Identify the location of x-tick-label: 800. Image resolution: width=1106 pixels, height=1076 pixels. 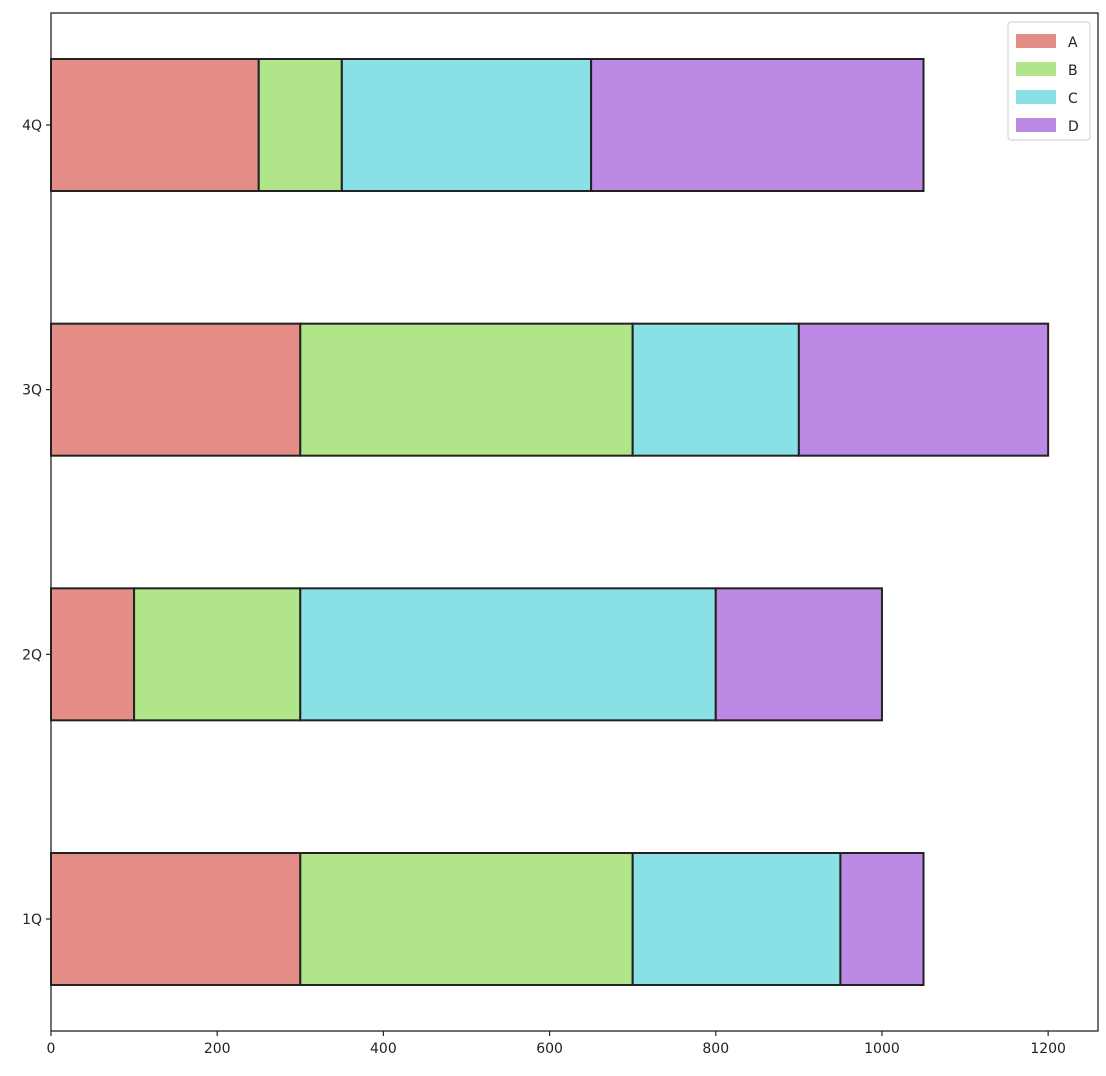
(715, 1049).